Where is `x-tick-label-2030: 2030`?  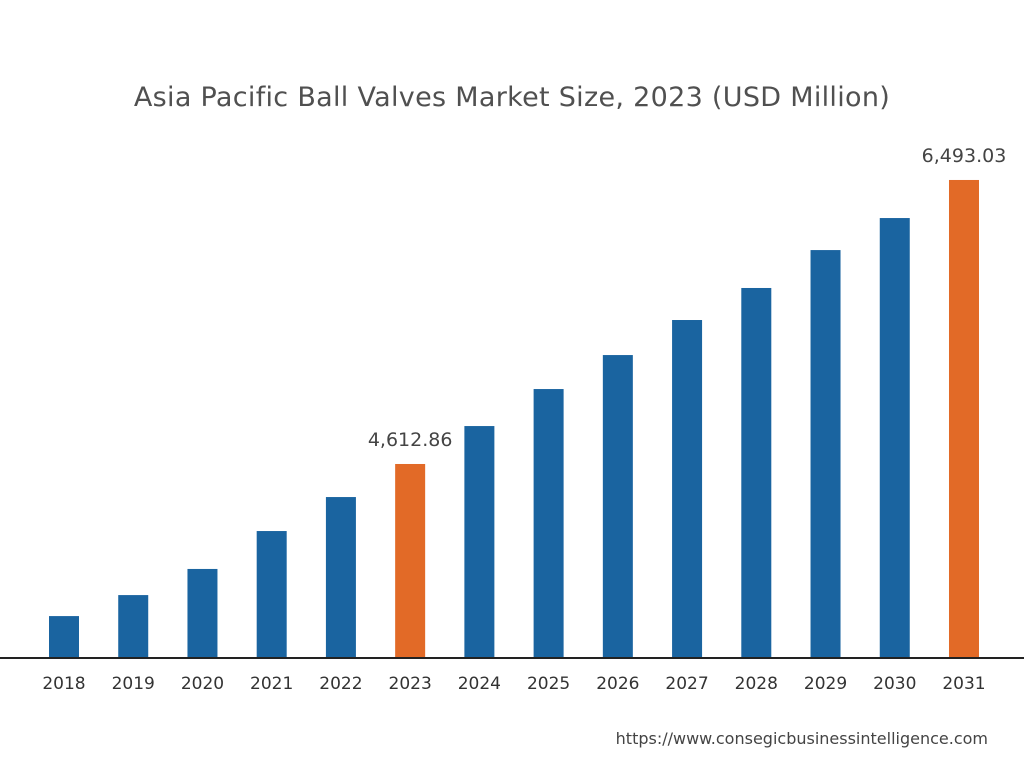 x-tick-label-2030: 2030 is located at coordinates (894, 684).